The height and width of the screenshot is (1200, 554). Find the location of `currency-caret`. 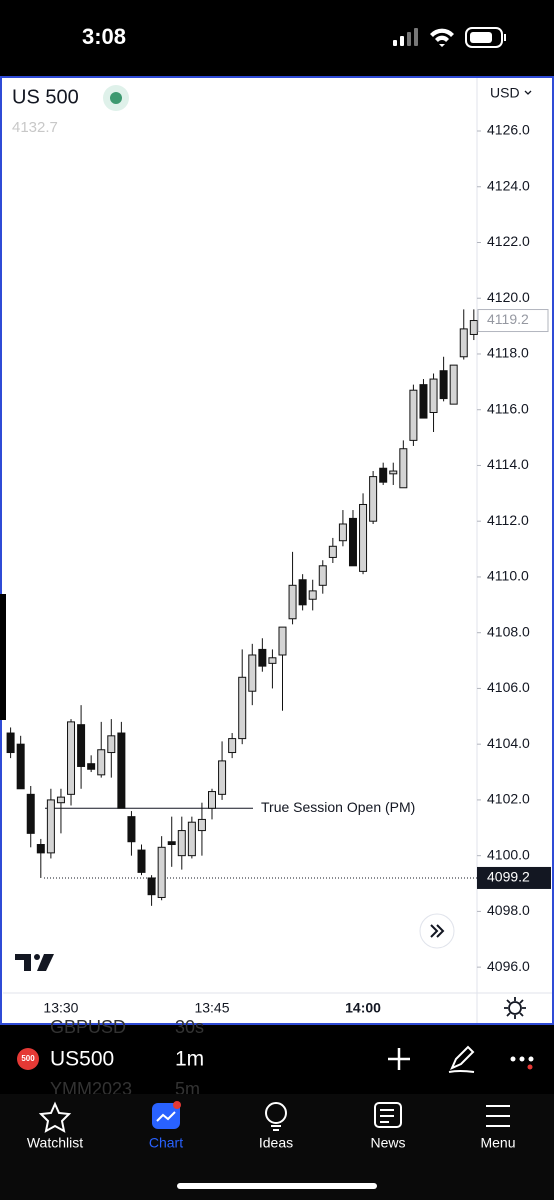

currency-caret is located at coordinates (528, 92).